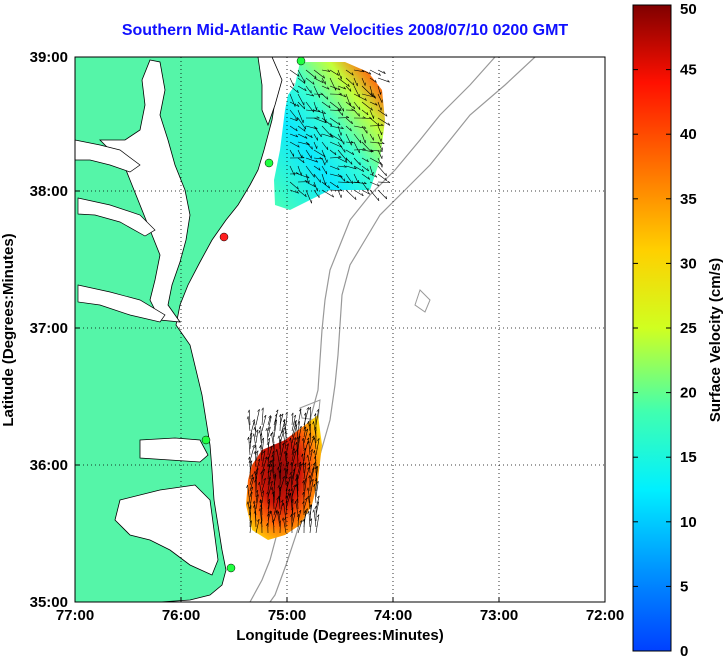  Describe the element at coordinates (688, 393) in the screenshot. I see `colorbar-tick-label: 20` at that location.